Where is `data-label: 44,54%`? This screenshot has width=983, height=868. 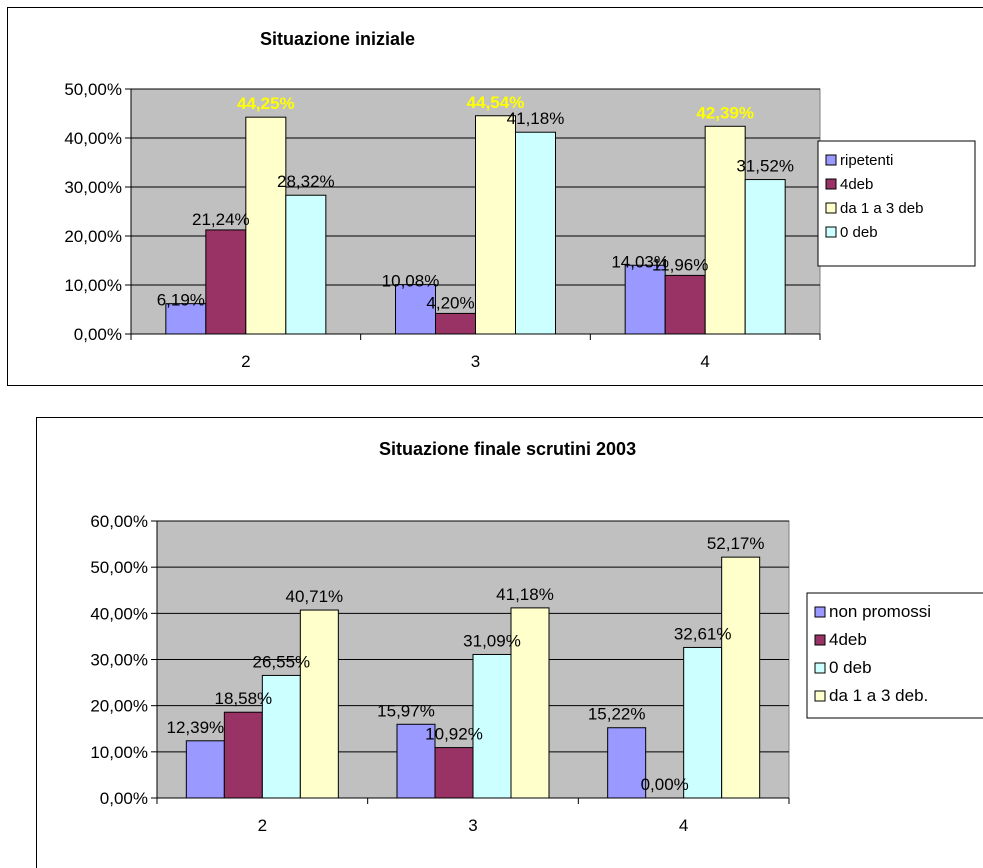
data-label: 44,54% is located at coordinates (496, 102).